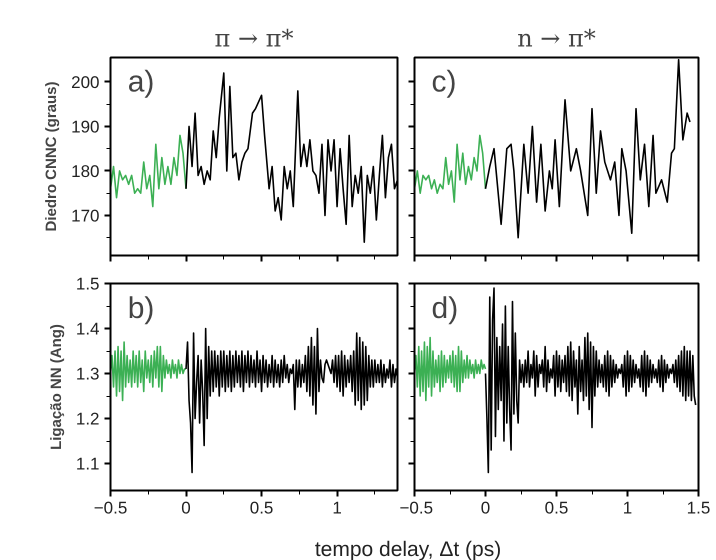  Describe the element at coordinates (408, 548) in the screenshot. I see `x-axis-title: tempo delay, Δt (ps)` at that location.